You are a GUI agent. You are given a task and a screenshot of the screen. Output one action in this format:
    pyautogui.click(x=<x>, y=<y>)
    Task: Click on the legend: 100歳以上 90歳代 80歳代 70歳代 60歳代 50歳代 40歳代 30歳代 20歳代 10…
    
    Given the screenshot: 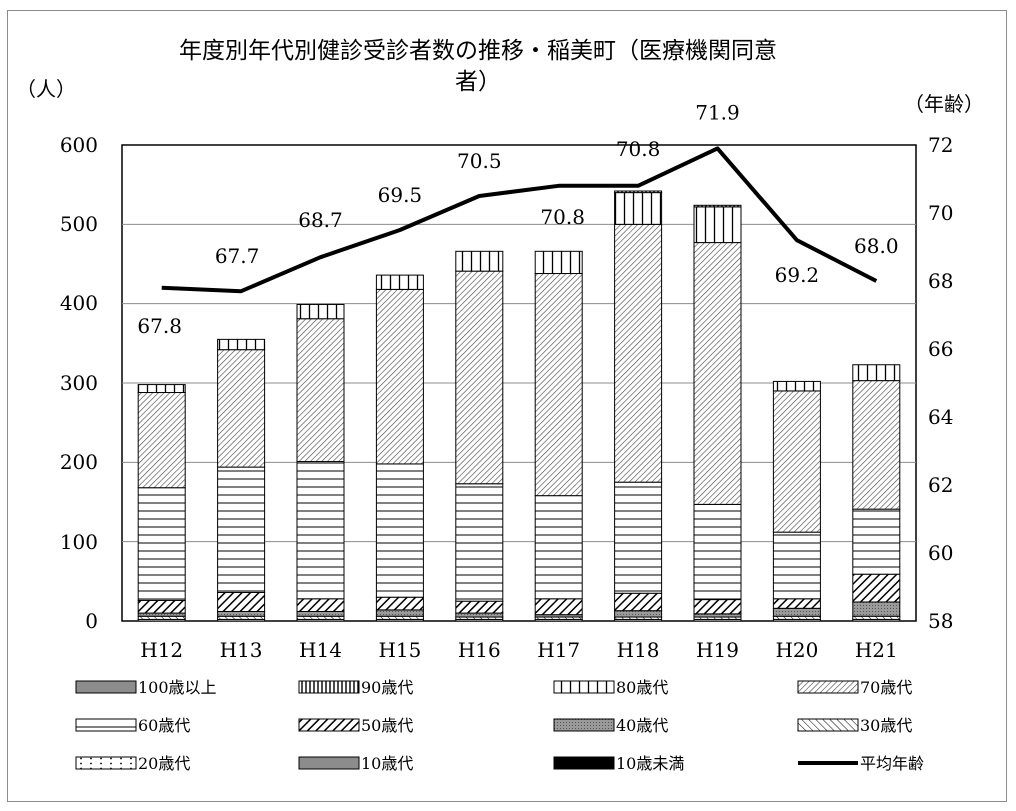 What is the action you would take?
    pyautogui.click(x=499, y=725)
    